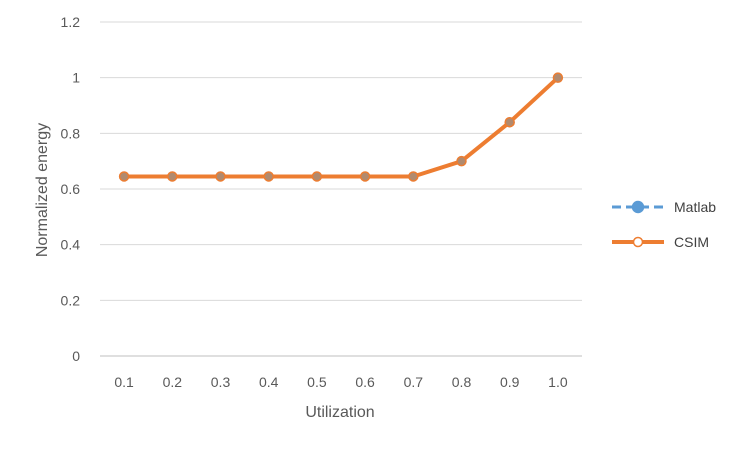  What do you see at coordinates (695, 207) in the screenshot?
I see `legend-label-matlab: Matlab` at bounding box center [695, 207].